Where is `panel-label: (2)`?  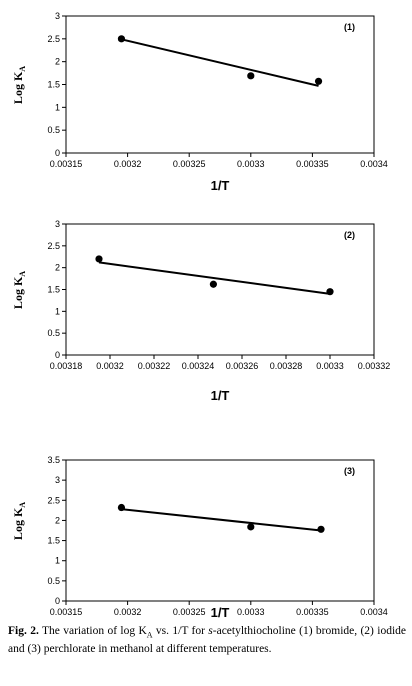 panel-label: (2) is located at coordinates (349, 235).